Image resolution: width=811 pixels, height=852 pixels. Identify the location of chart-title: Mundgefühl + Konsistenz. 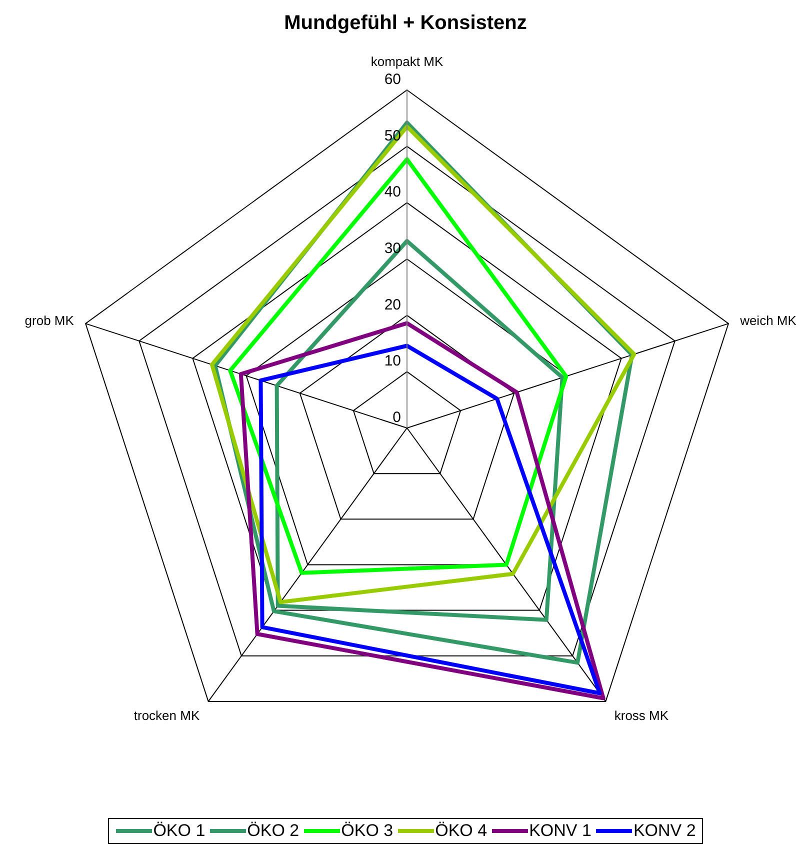
(405, 23).